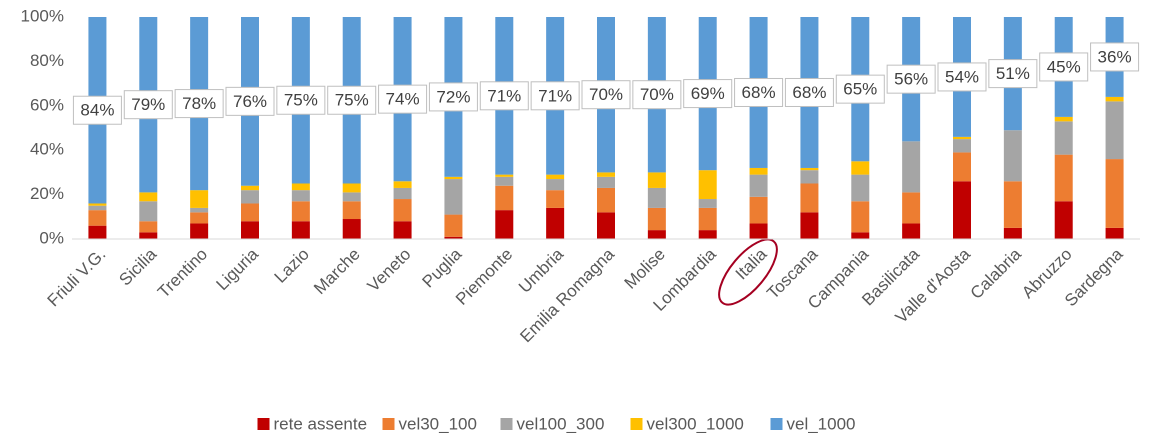 This screenshot has width=1149, height=439. What do you see at coordinates (47, 193) in the screenshot?
I see `y-tick-label: 20%` at bounding box center [47, 193].